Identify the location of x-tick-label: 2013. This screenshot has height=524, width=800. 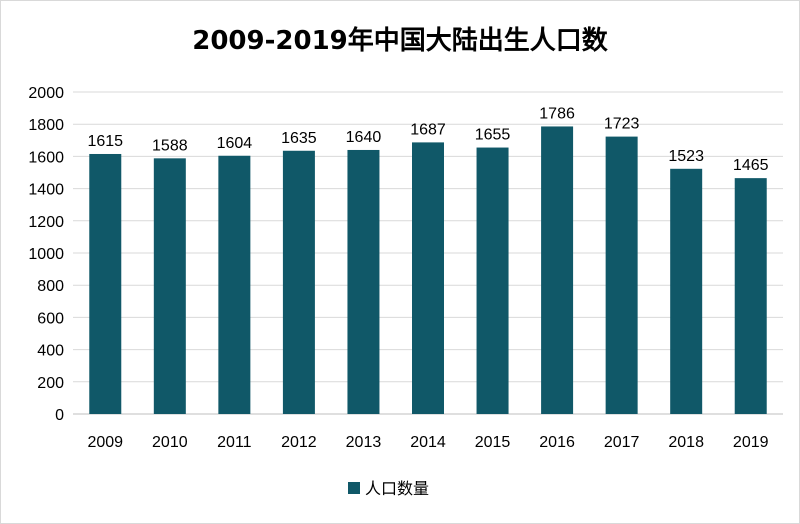
(364, 442).